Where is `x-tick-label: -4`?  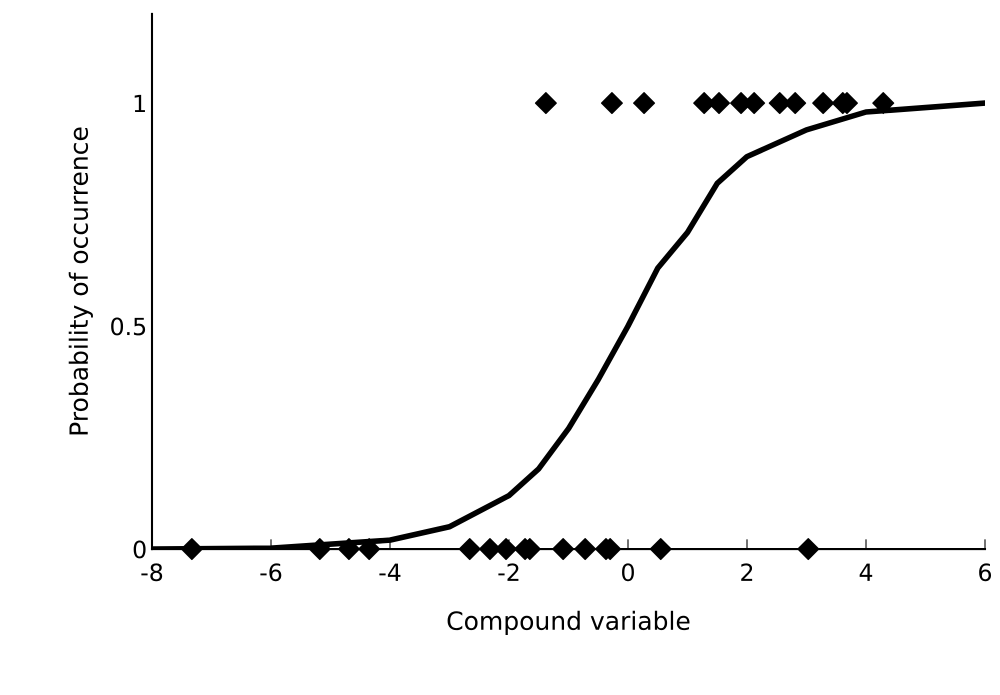
x-tick-label: -4 is located at coordinates (389, 572).